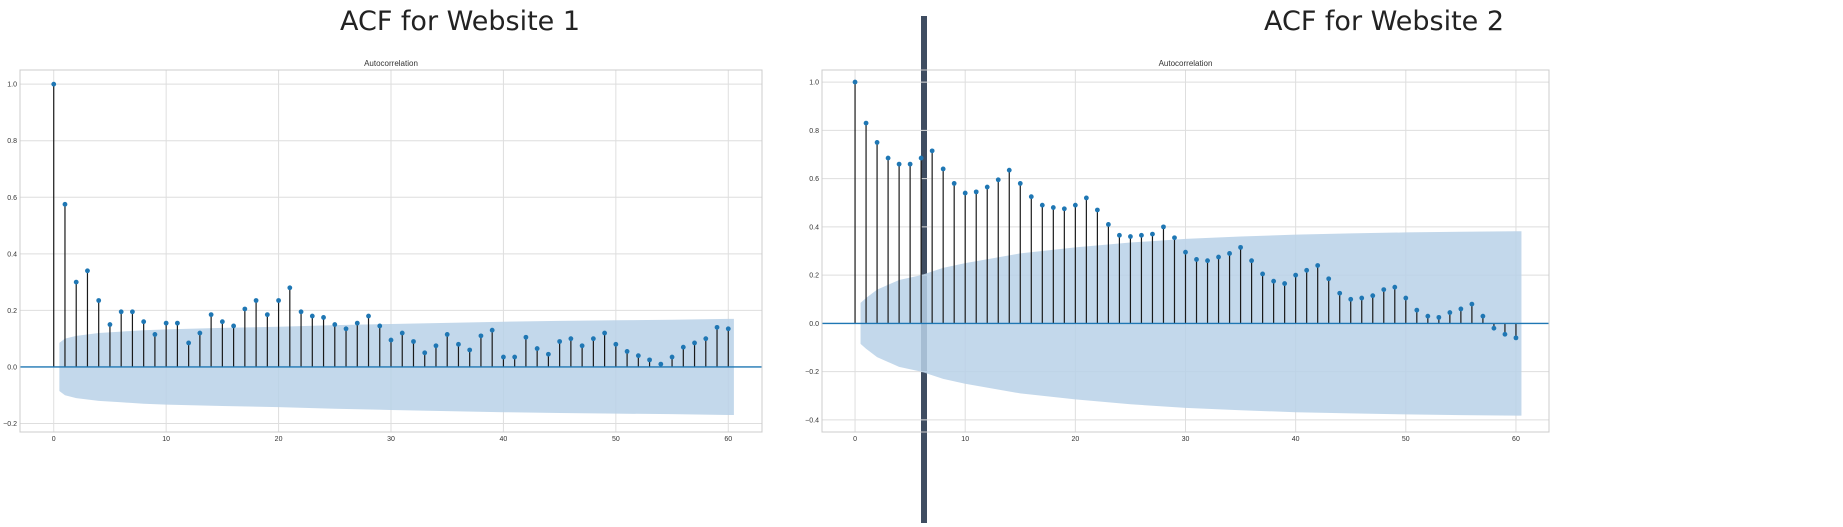 The image size is (1843, 527). Describe the element at coordinates (460, 21) in the screenshot. I see `panel-1-title: ACF for Website 1` at that location.